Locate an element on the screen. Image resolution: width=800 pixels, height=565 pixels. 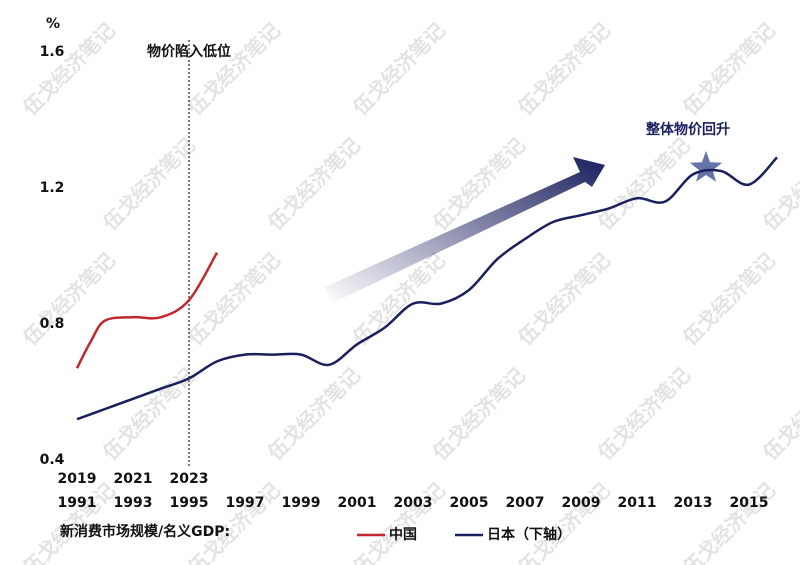
x-tick-label: 2005 is located at coordinates (469, 503).